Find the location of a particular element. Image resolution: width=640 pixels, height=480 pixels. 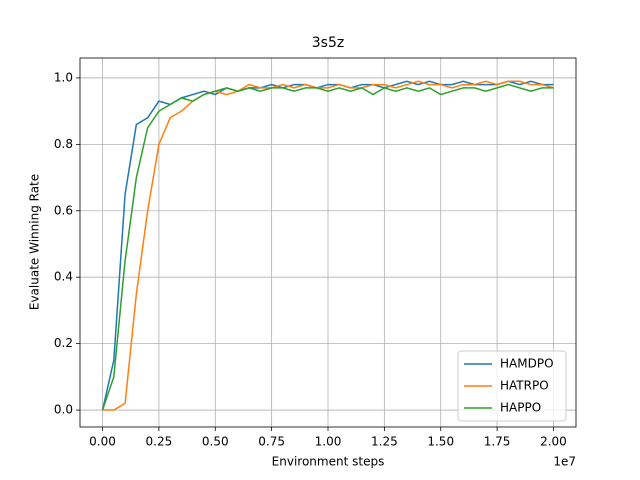

x-tick-label: 1.25 is located at coordinates (384, 442).